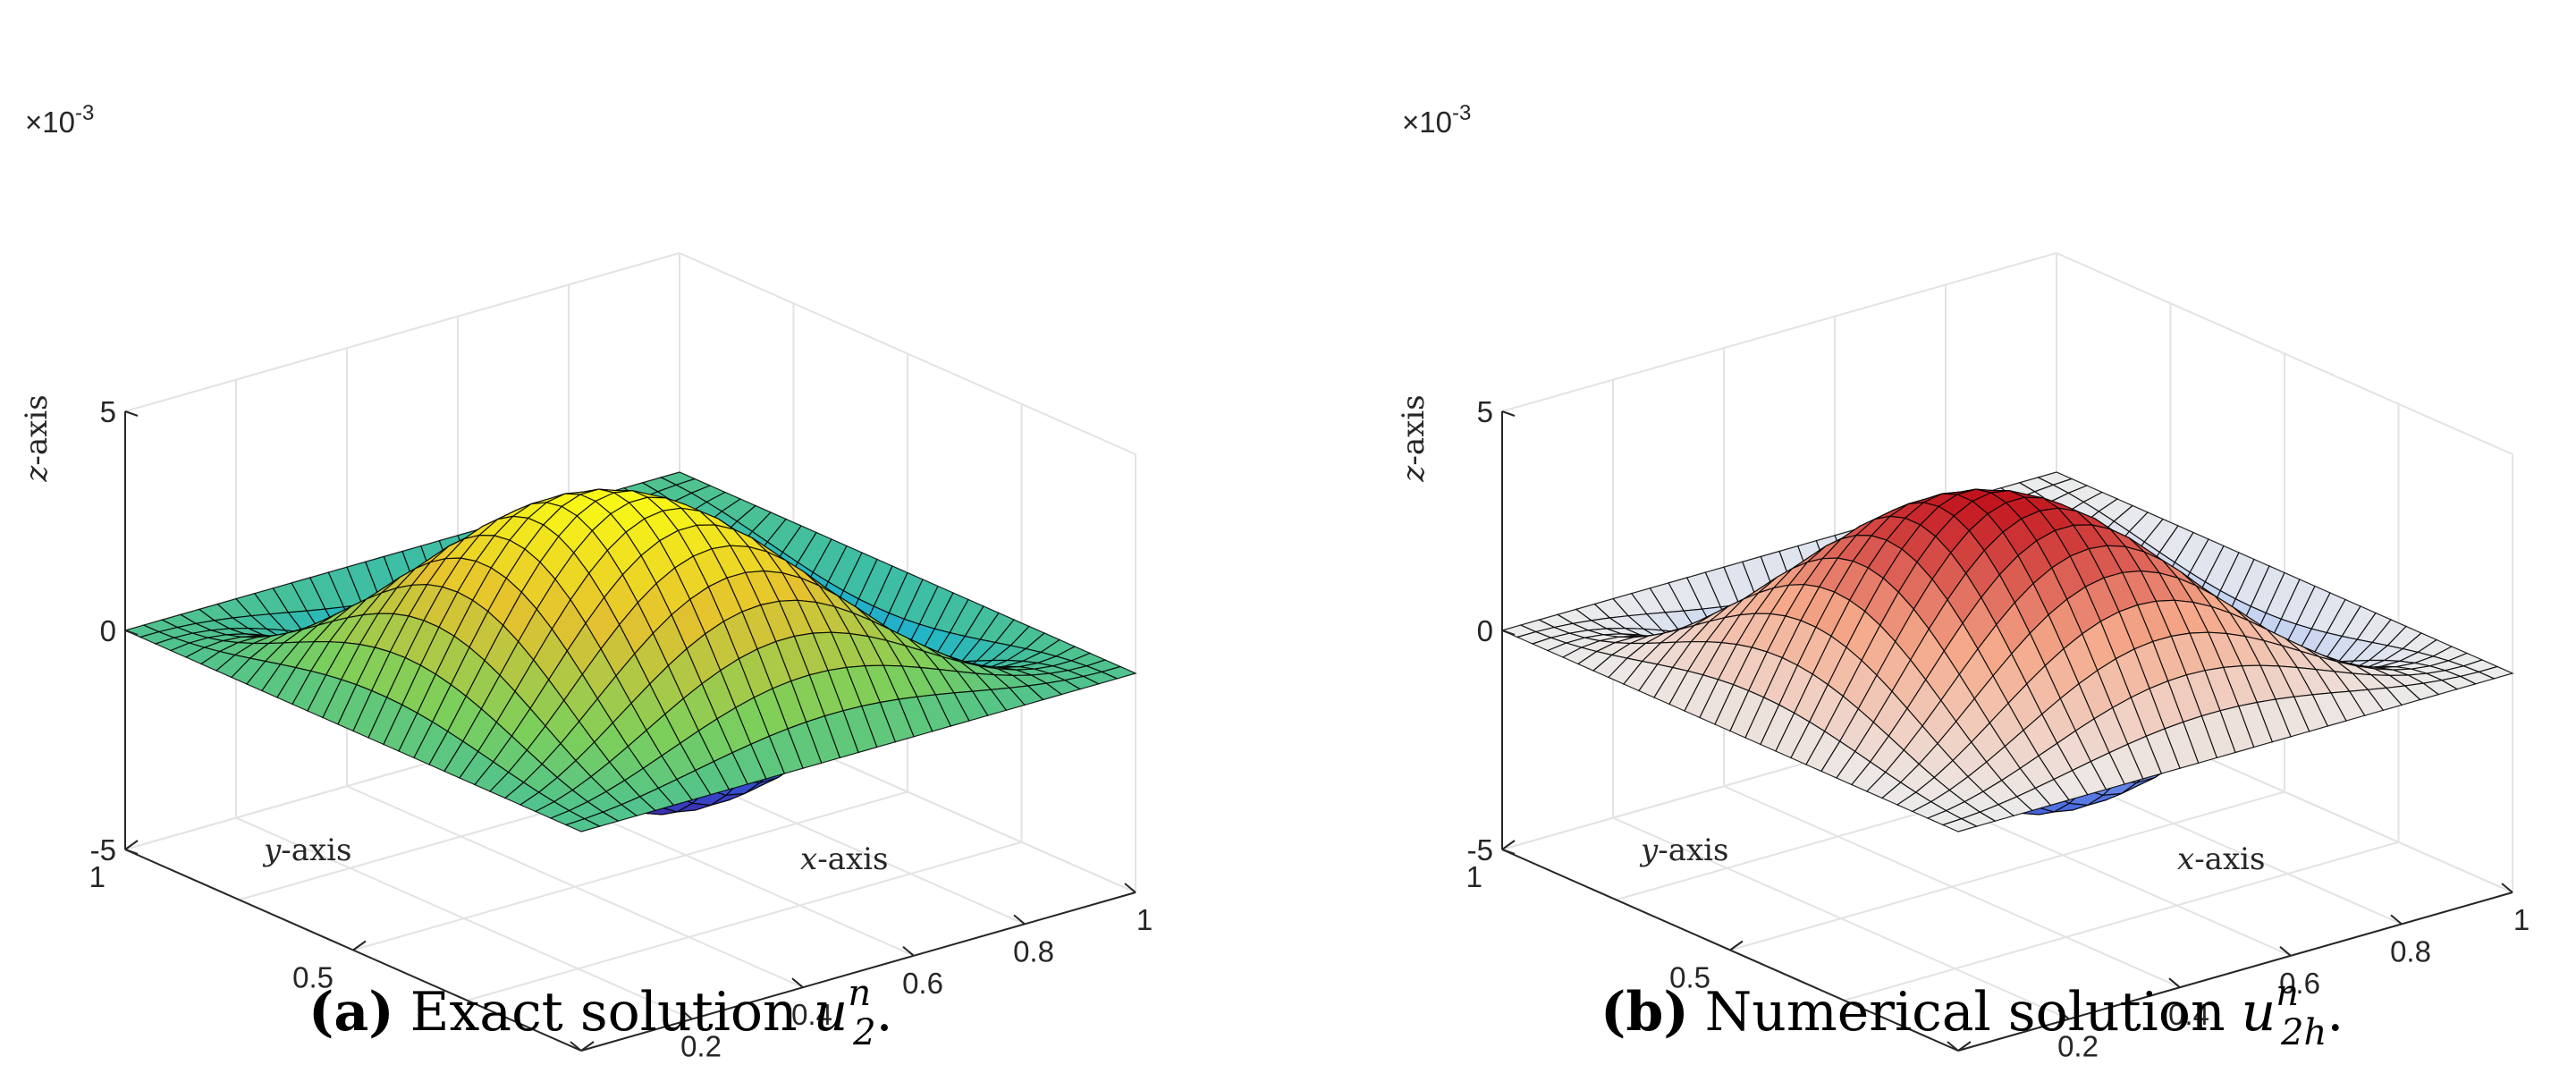  I want to click on panel-a-caption: (a) Exact solution un 2., so click(600, 1013).